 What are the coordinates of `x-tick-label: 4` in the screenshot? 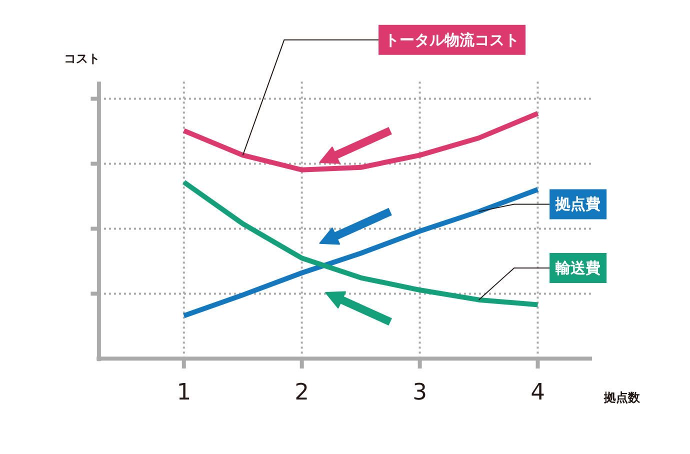 It's located at (537, 393).